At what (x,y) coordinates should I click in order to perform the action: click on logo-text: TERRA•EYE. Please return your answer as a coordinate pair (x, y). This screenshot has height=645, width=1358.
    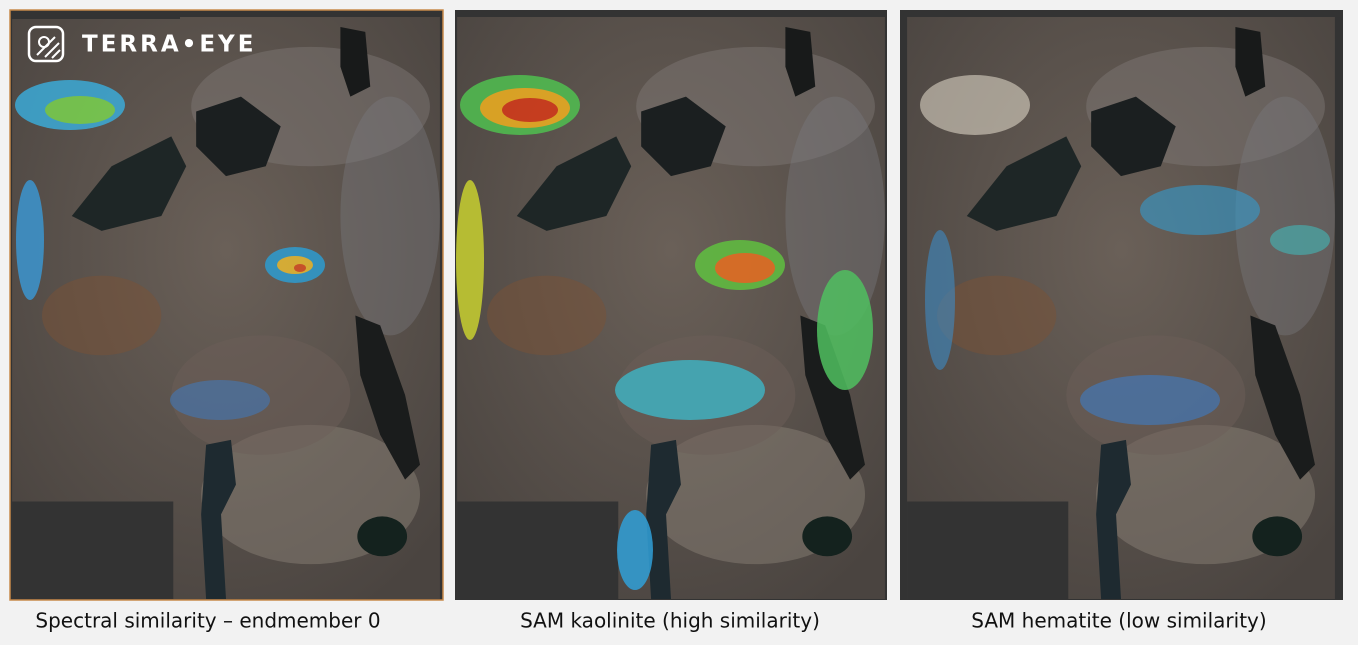
    Looking at the image, I should click on (169, 45).